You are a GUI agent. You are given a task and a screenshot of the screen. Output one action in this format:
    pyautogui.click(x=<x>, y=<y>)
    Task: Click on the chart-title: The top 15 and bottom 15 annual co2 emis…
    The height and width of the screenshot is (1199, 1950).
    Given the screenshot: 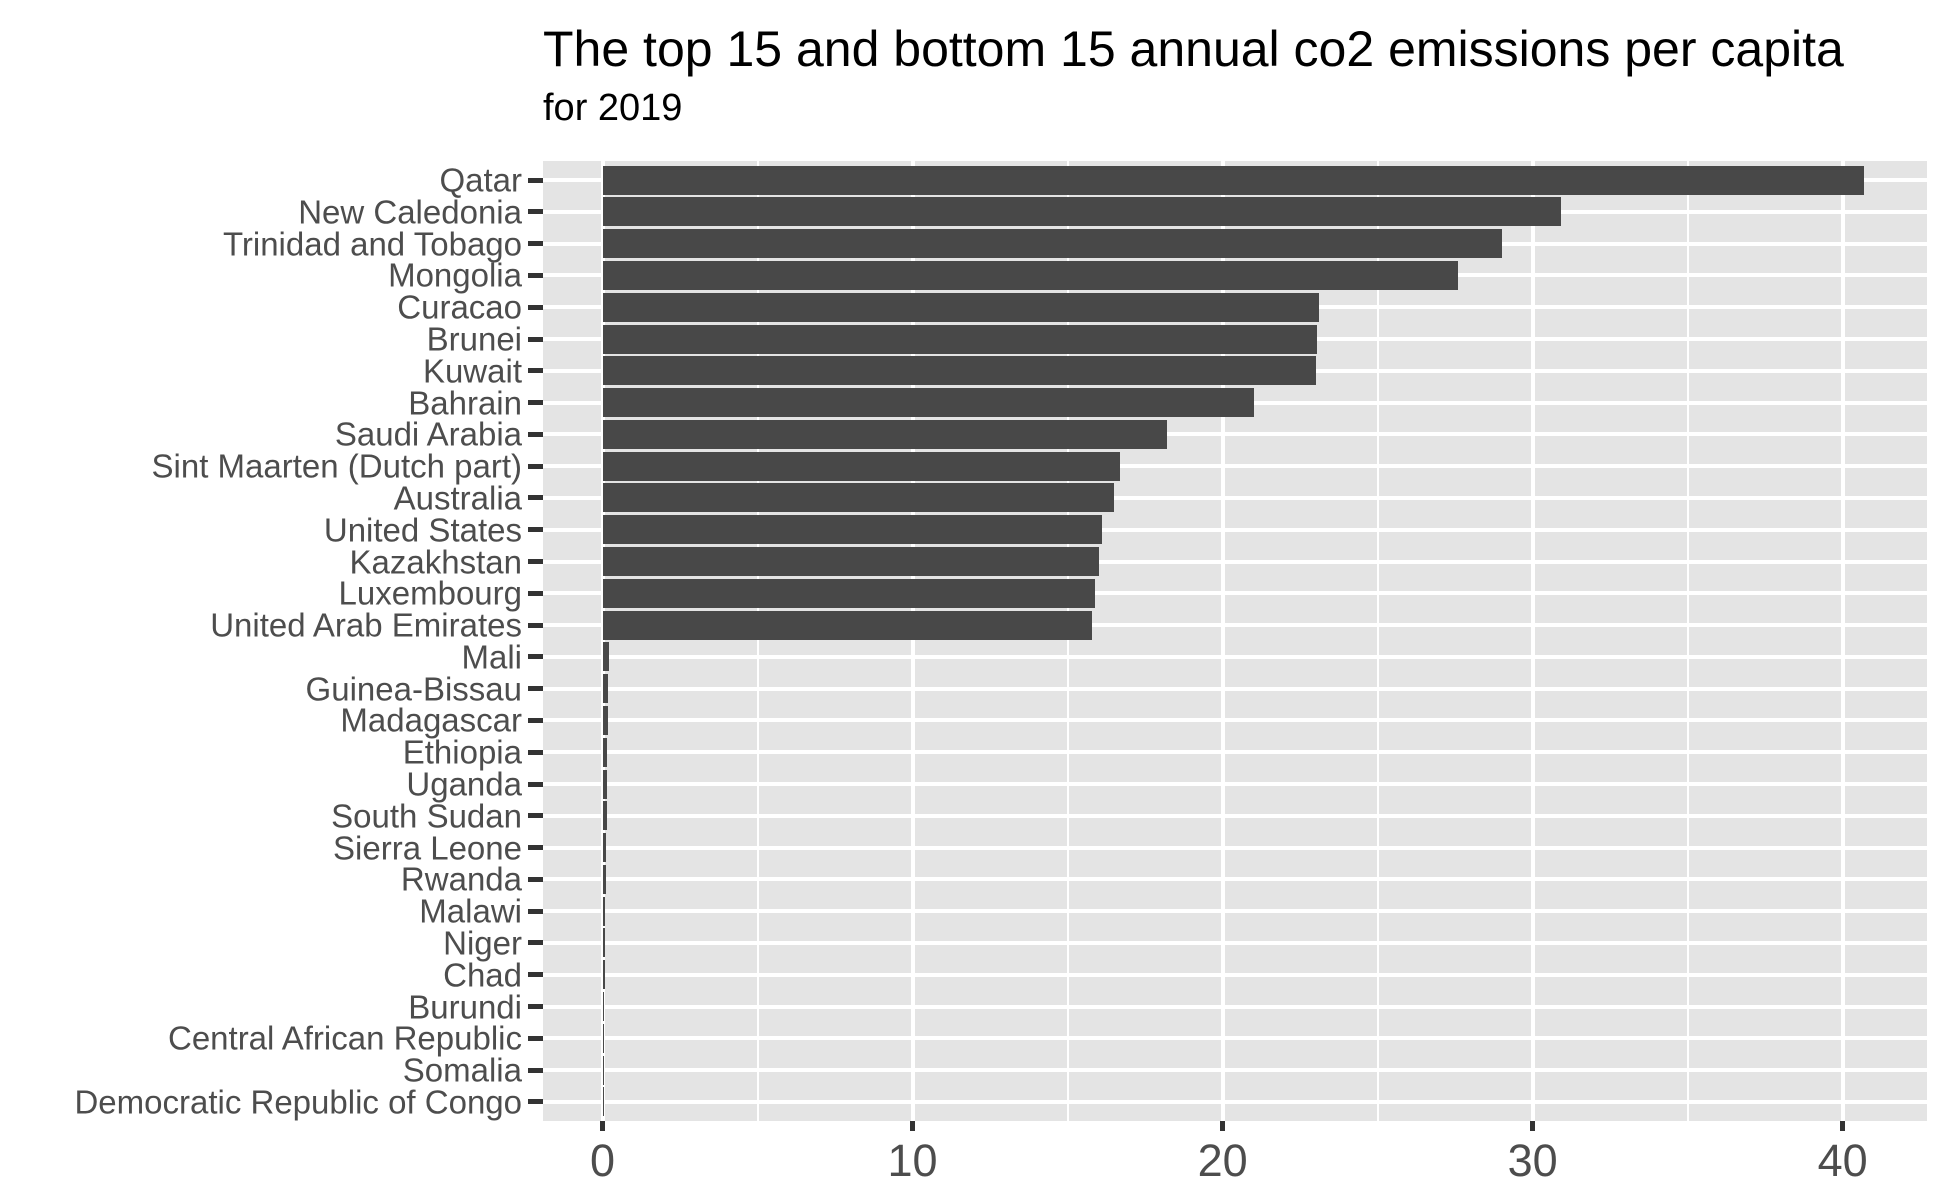 What is the action you would take?
    pyautogui.click(x=1193, y=49)
    